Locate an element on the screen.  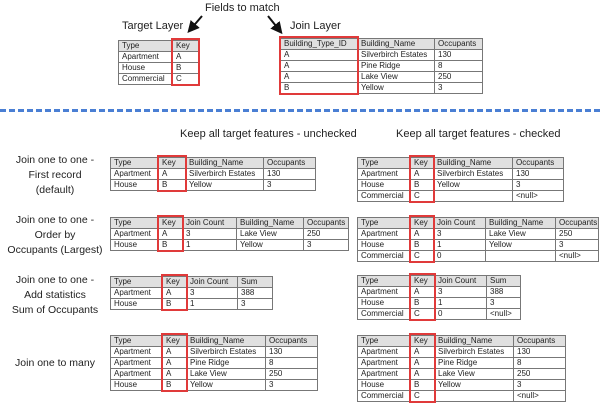
target-table: Type Key Apartment A House B Commercial C is located at coordinates (158, 62).